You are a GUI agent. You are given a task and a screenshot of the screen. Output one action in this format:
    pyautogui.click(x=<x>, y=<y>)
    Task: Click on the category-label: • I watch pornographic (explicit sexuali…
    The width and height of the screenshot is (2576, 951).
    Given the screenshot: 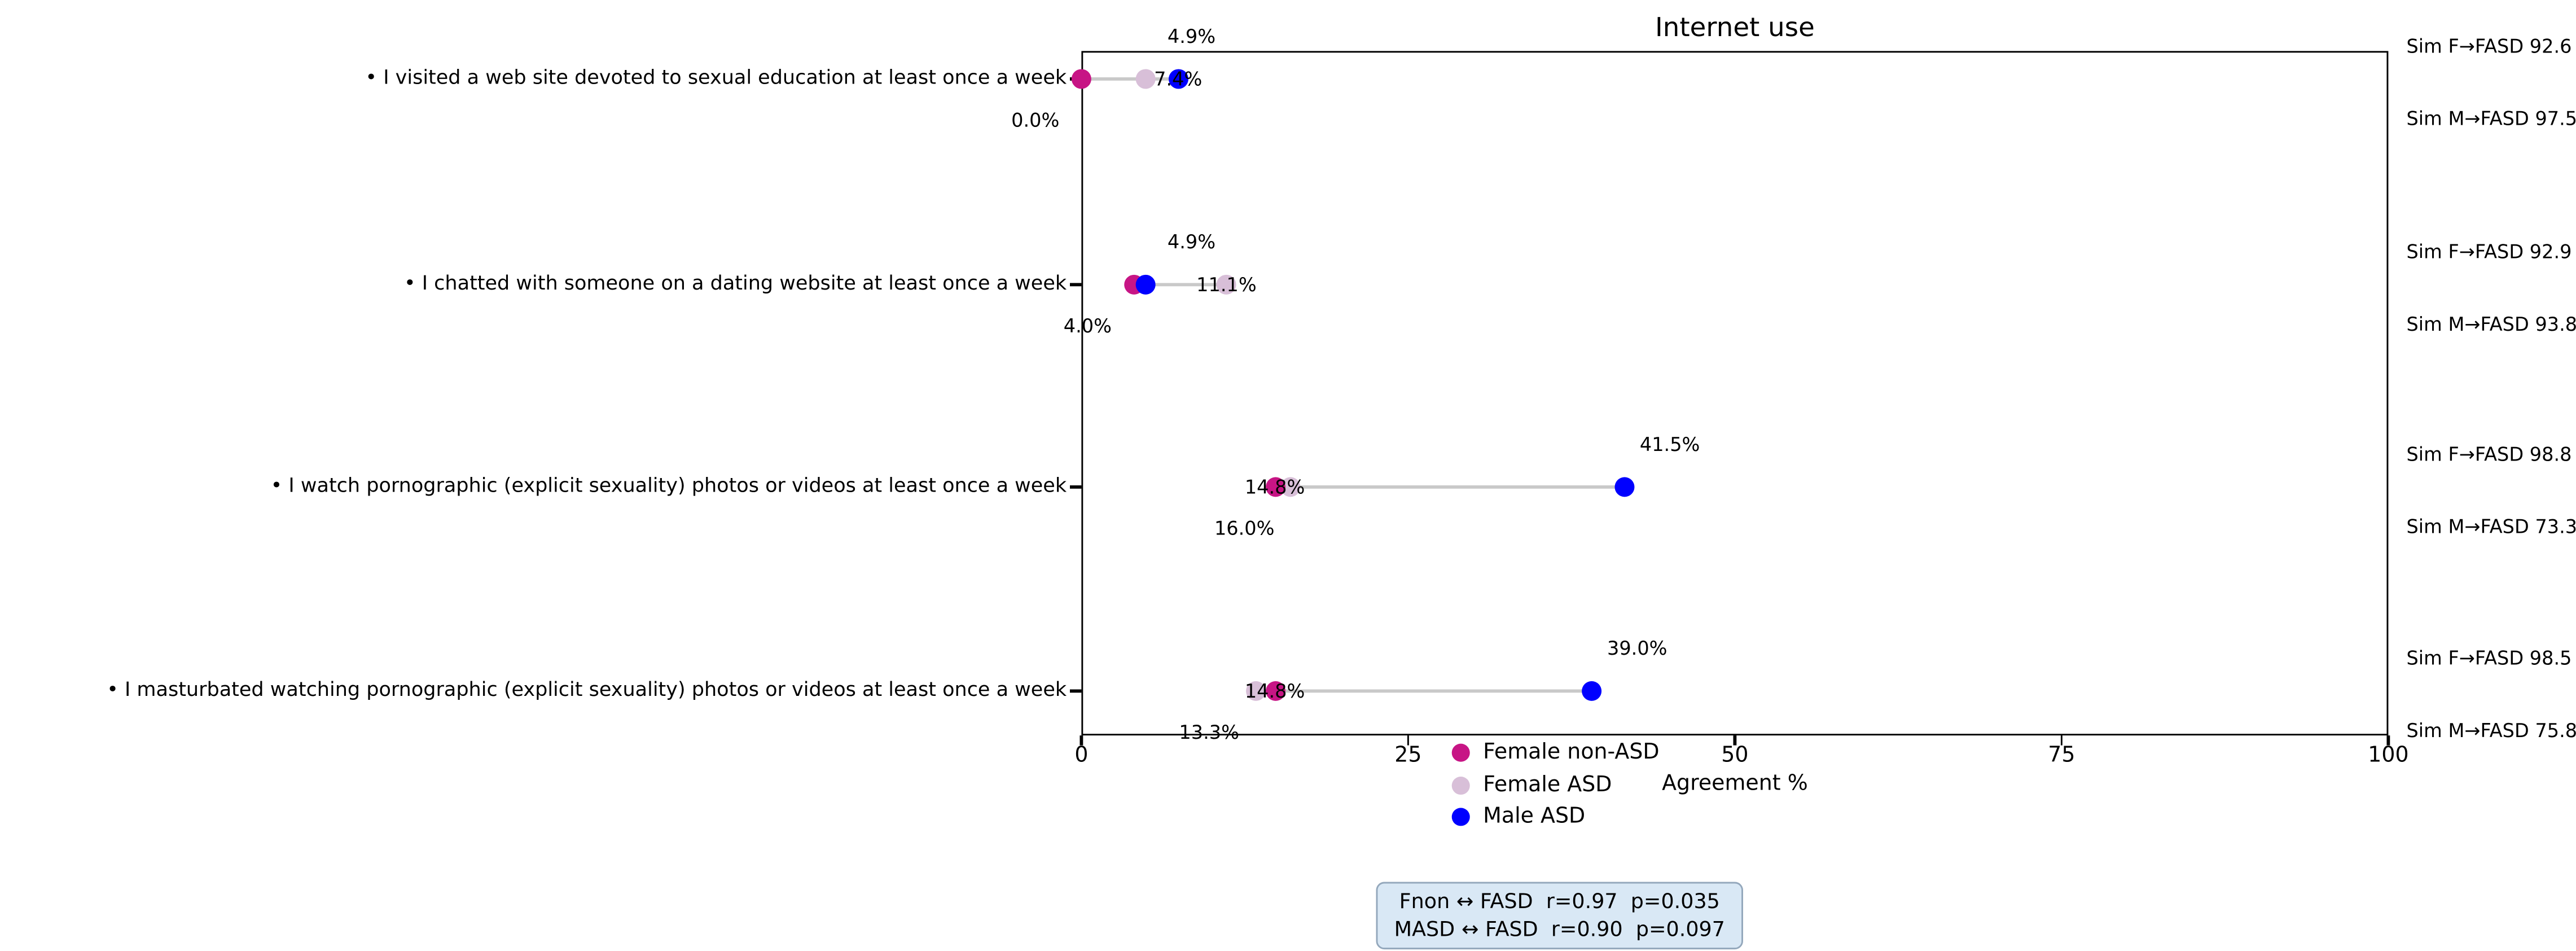 What is the action you would take?
    pyautogui.click(x=668, y=485)
    